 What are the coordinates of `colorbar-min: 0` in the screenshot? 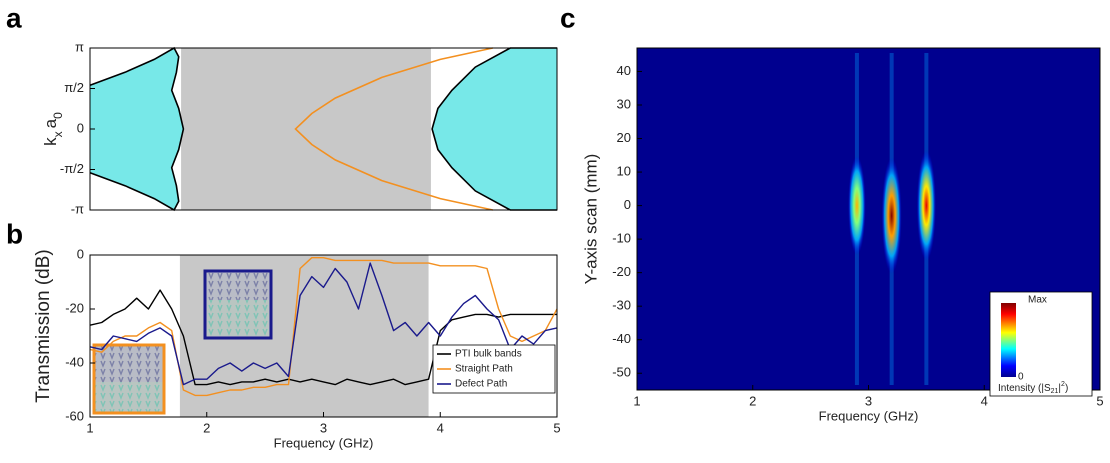 It's located at (1021, 377).